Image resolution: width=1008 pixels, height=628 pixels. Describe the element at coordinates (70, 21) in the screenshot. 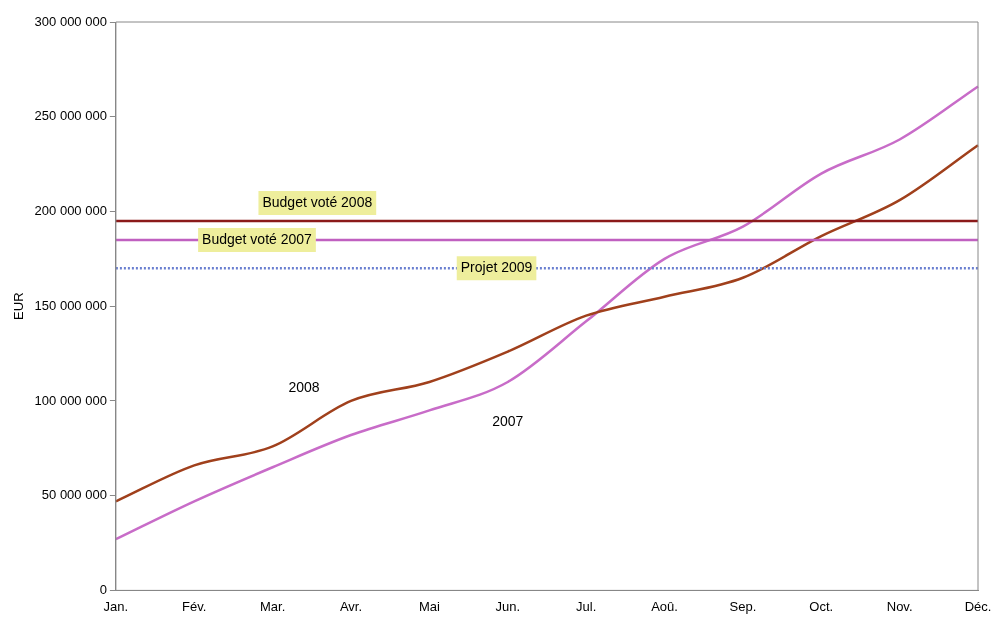

I see `y-tick-label: 300 000 000` at that location.